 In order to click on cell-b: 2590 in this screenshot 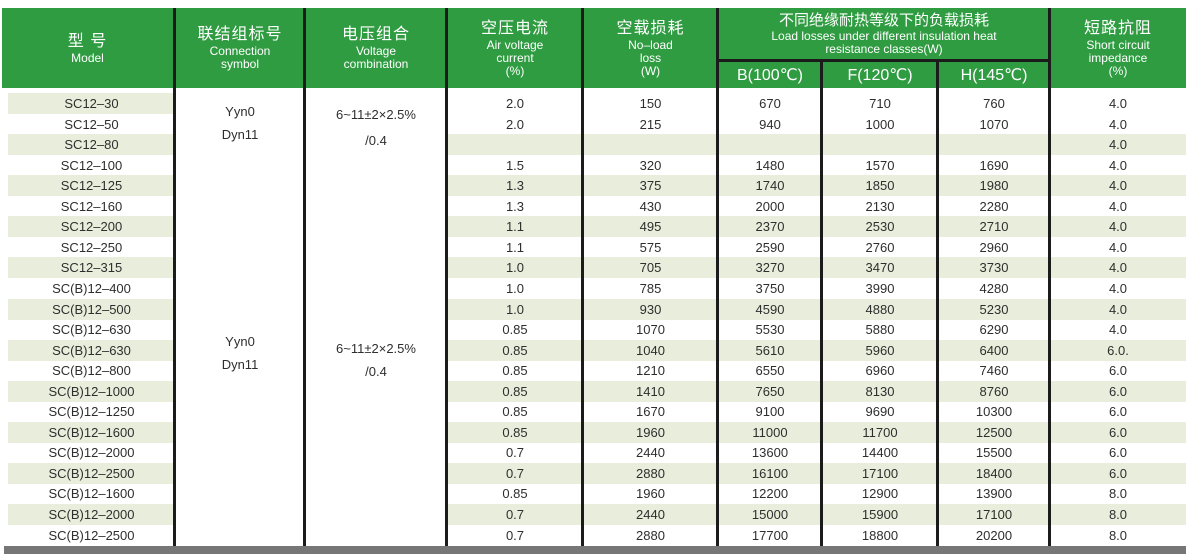, I will do `click(770, 247)`.